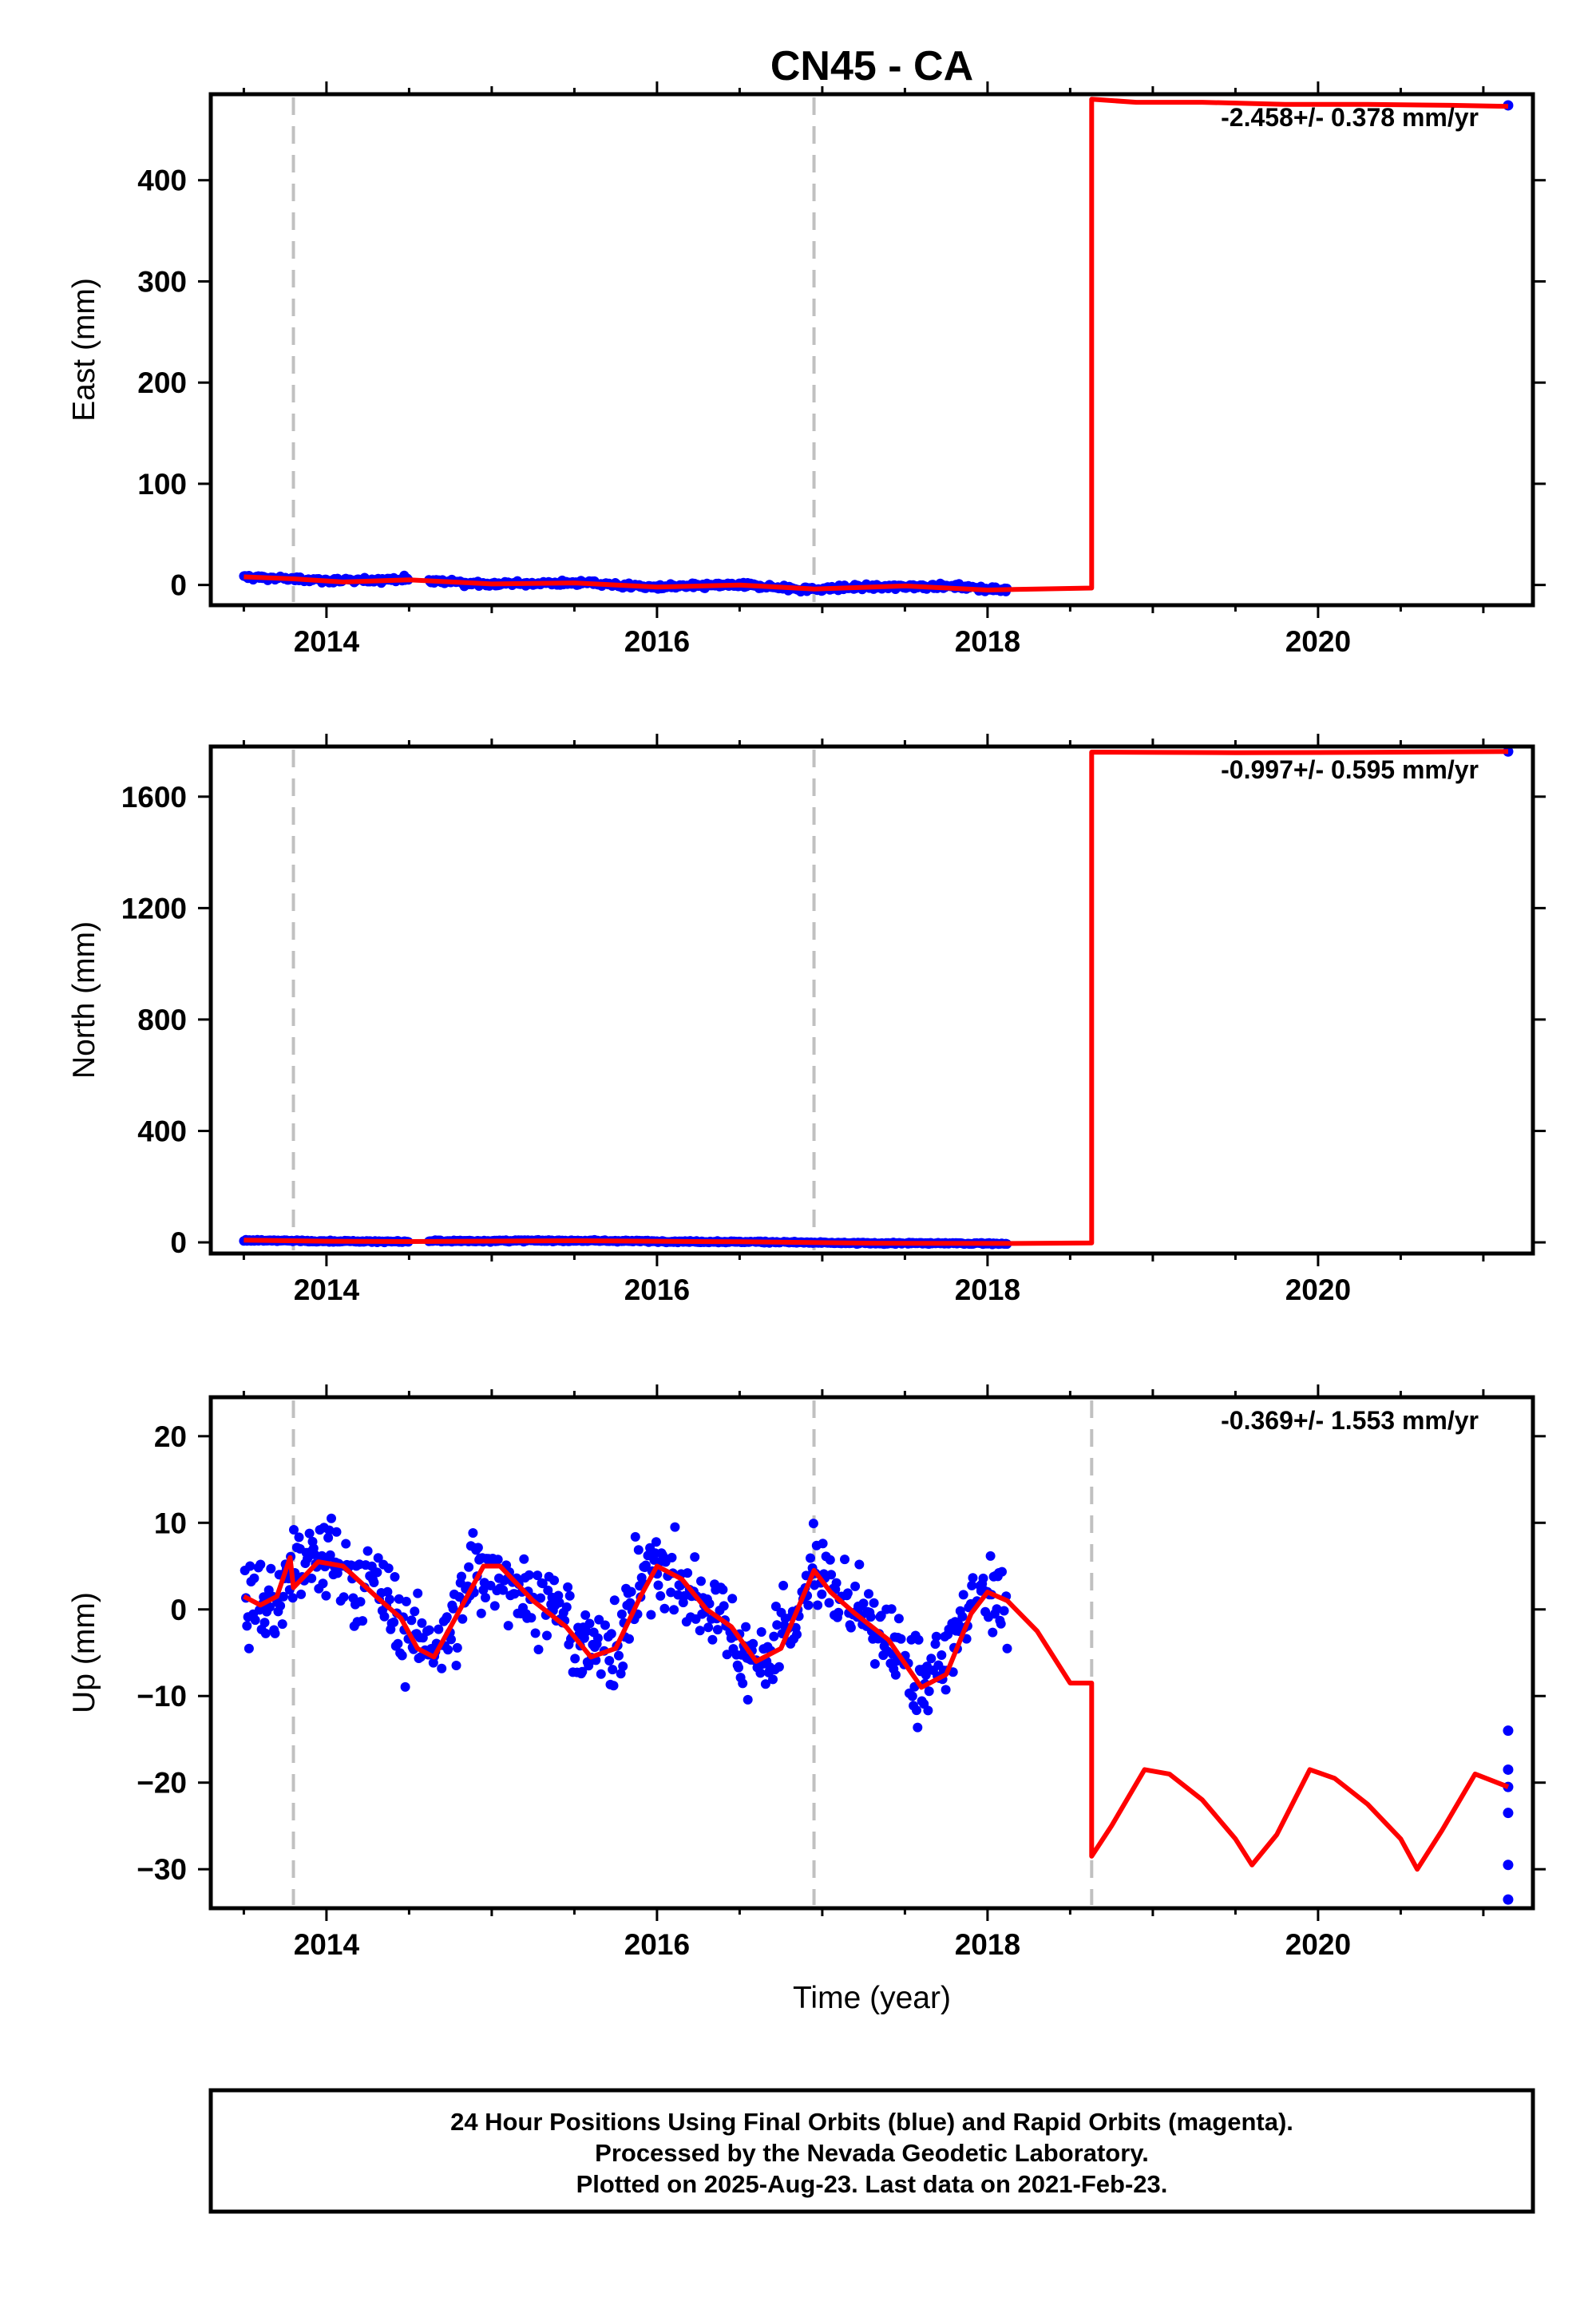  What do you see at coordinates (154, 908) in the screenshot?
I see `north-y-tick-label: 1200` at bounding box center [154, 908].